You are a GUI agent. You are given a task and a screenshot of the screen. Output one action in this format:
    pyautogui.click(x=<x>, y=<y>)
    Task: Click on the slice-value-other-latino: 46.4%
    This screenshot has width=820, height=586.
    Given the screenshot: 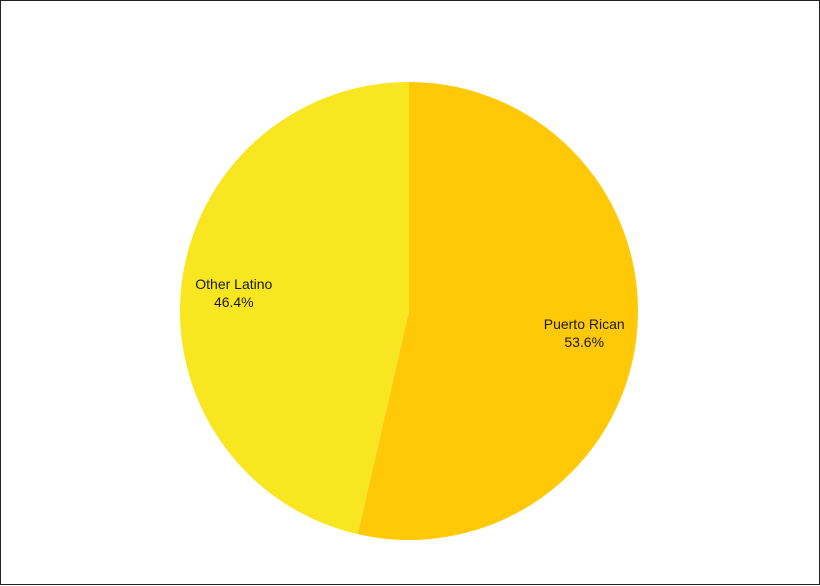 What is the action you would take?
    pyautogui.click(x=234, y=302)
    